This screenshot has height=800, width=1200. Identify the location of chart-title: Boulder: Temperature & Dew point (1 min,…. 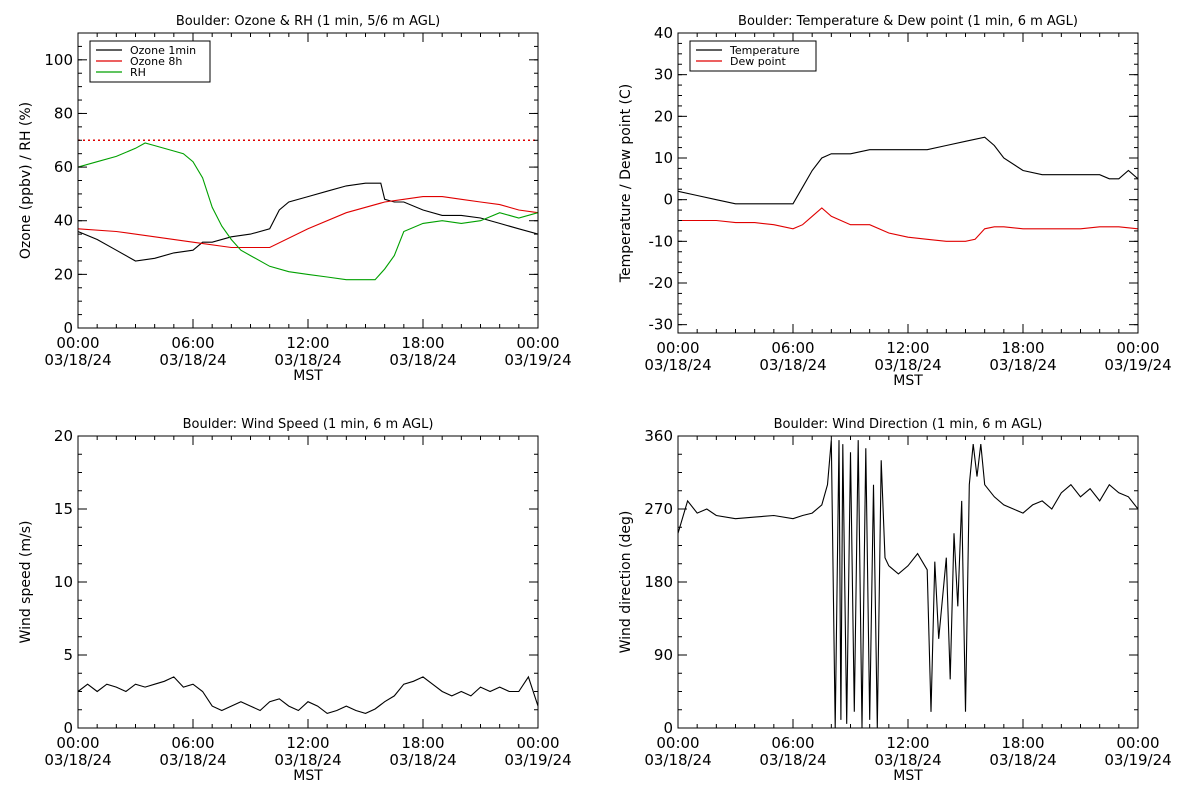
(908, 21).